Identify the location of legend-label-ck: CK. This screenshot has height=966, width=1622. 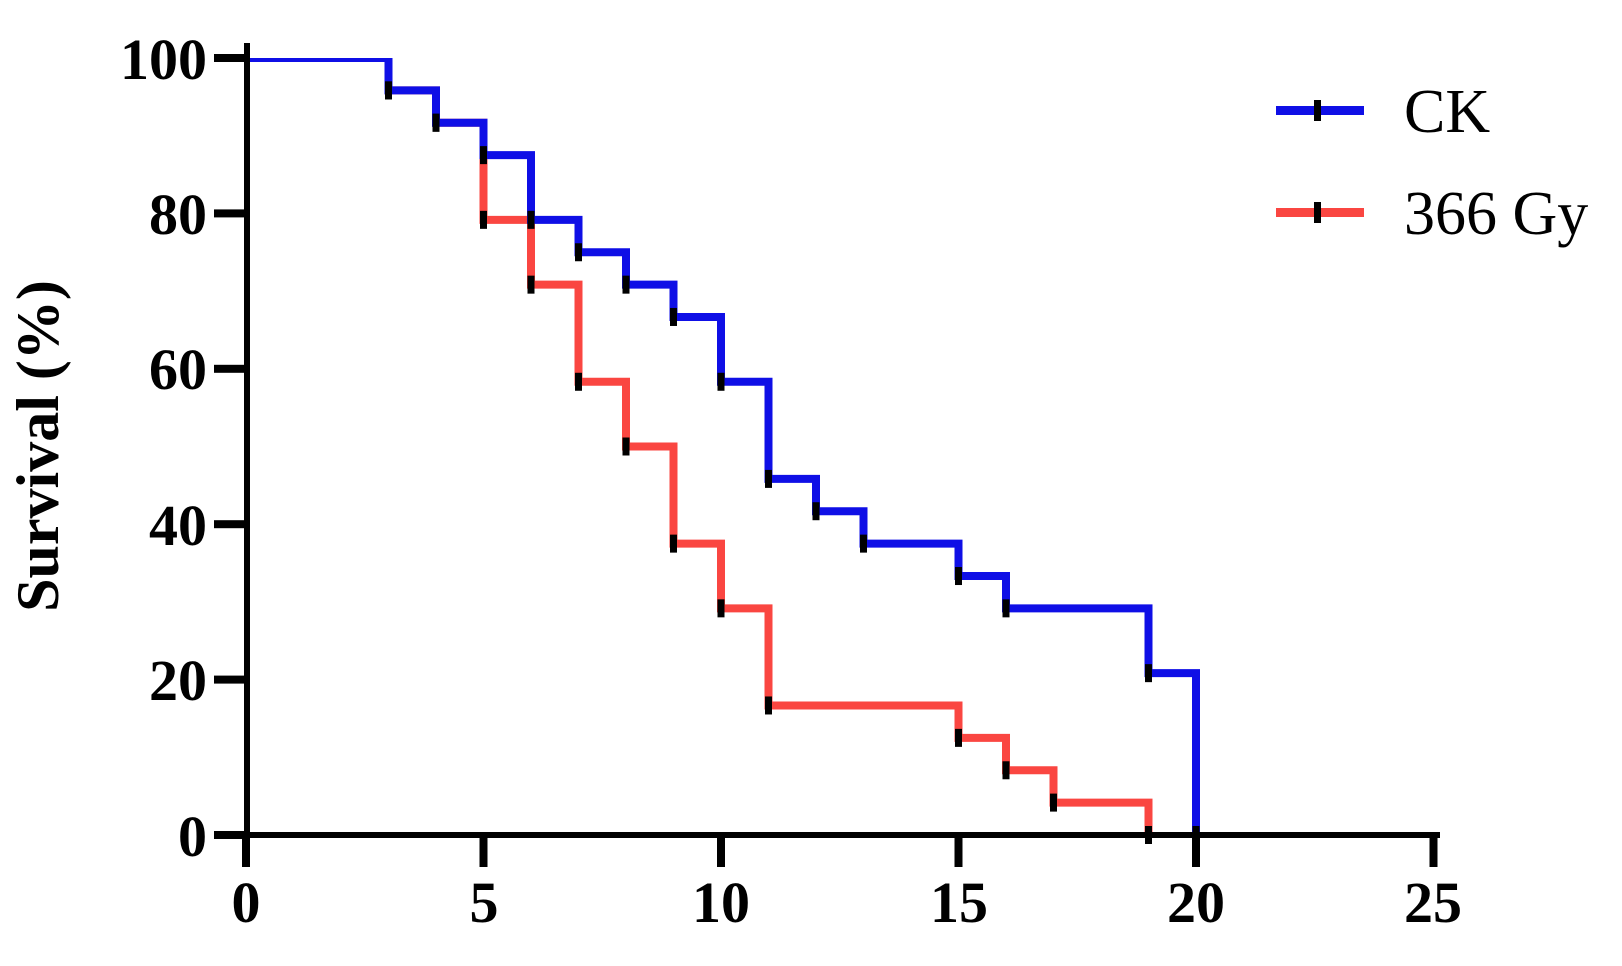
(1447, 112).